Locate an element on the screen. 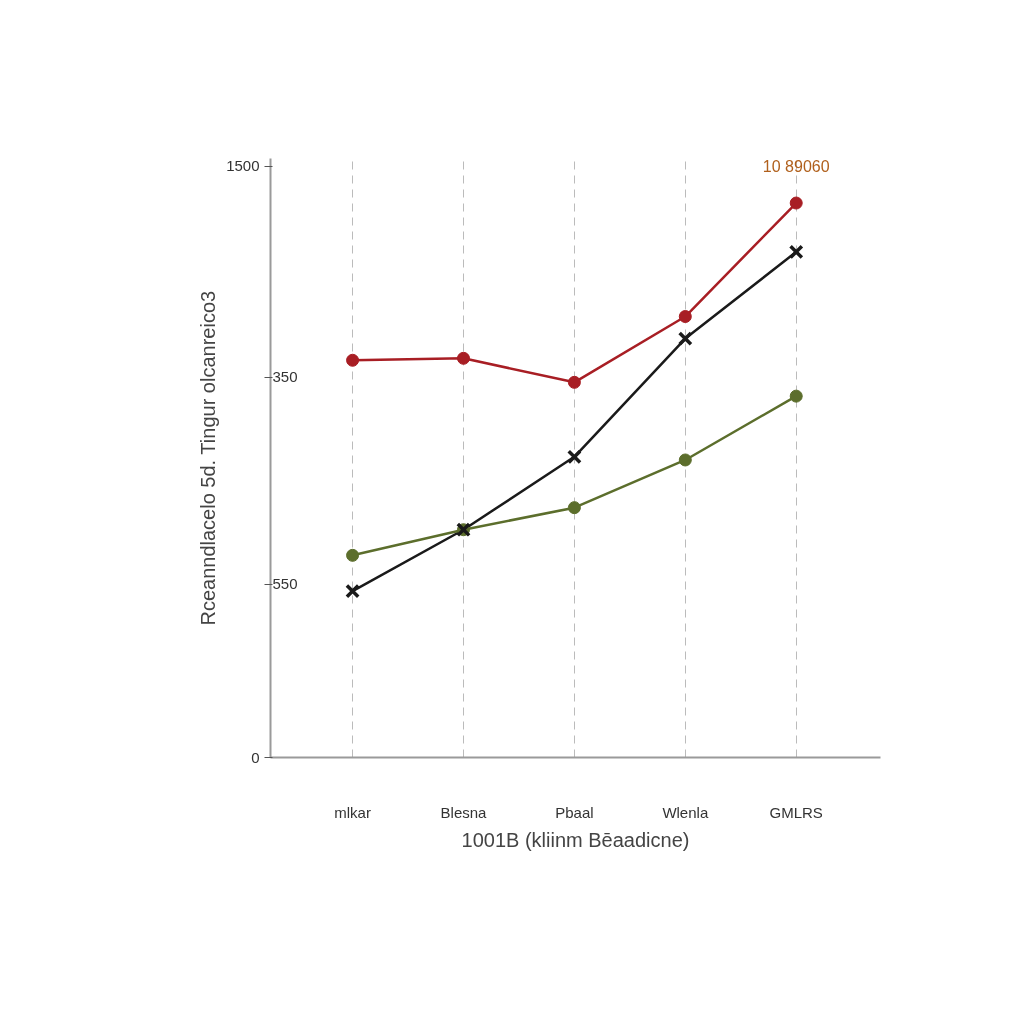  annotation: 10 89060 is located at coordinates (796, 166).